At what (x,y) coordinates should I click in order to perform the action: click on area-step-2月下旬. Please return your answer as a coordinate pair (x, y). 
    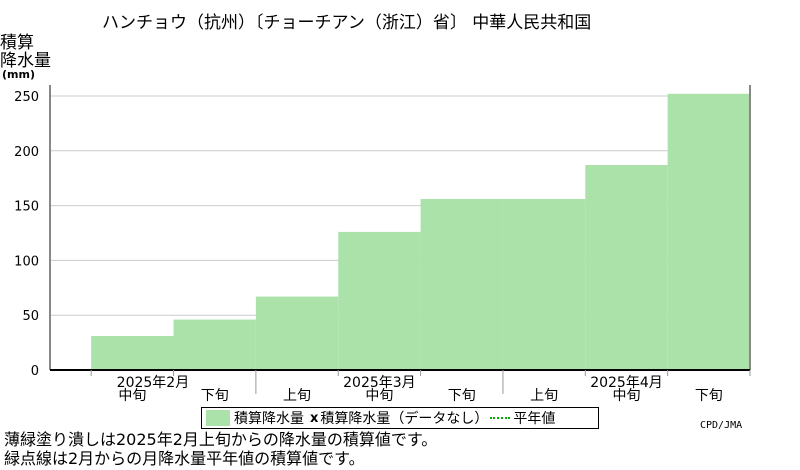
    Looking at the image, I should click on (215, 345).